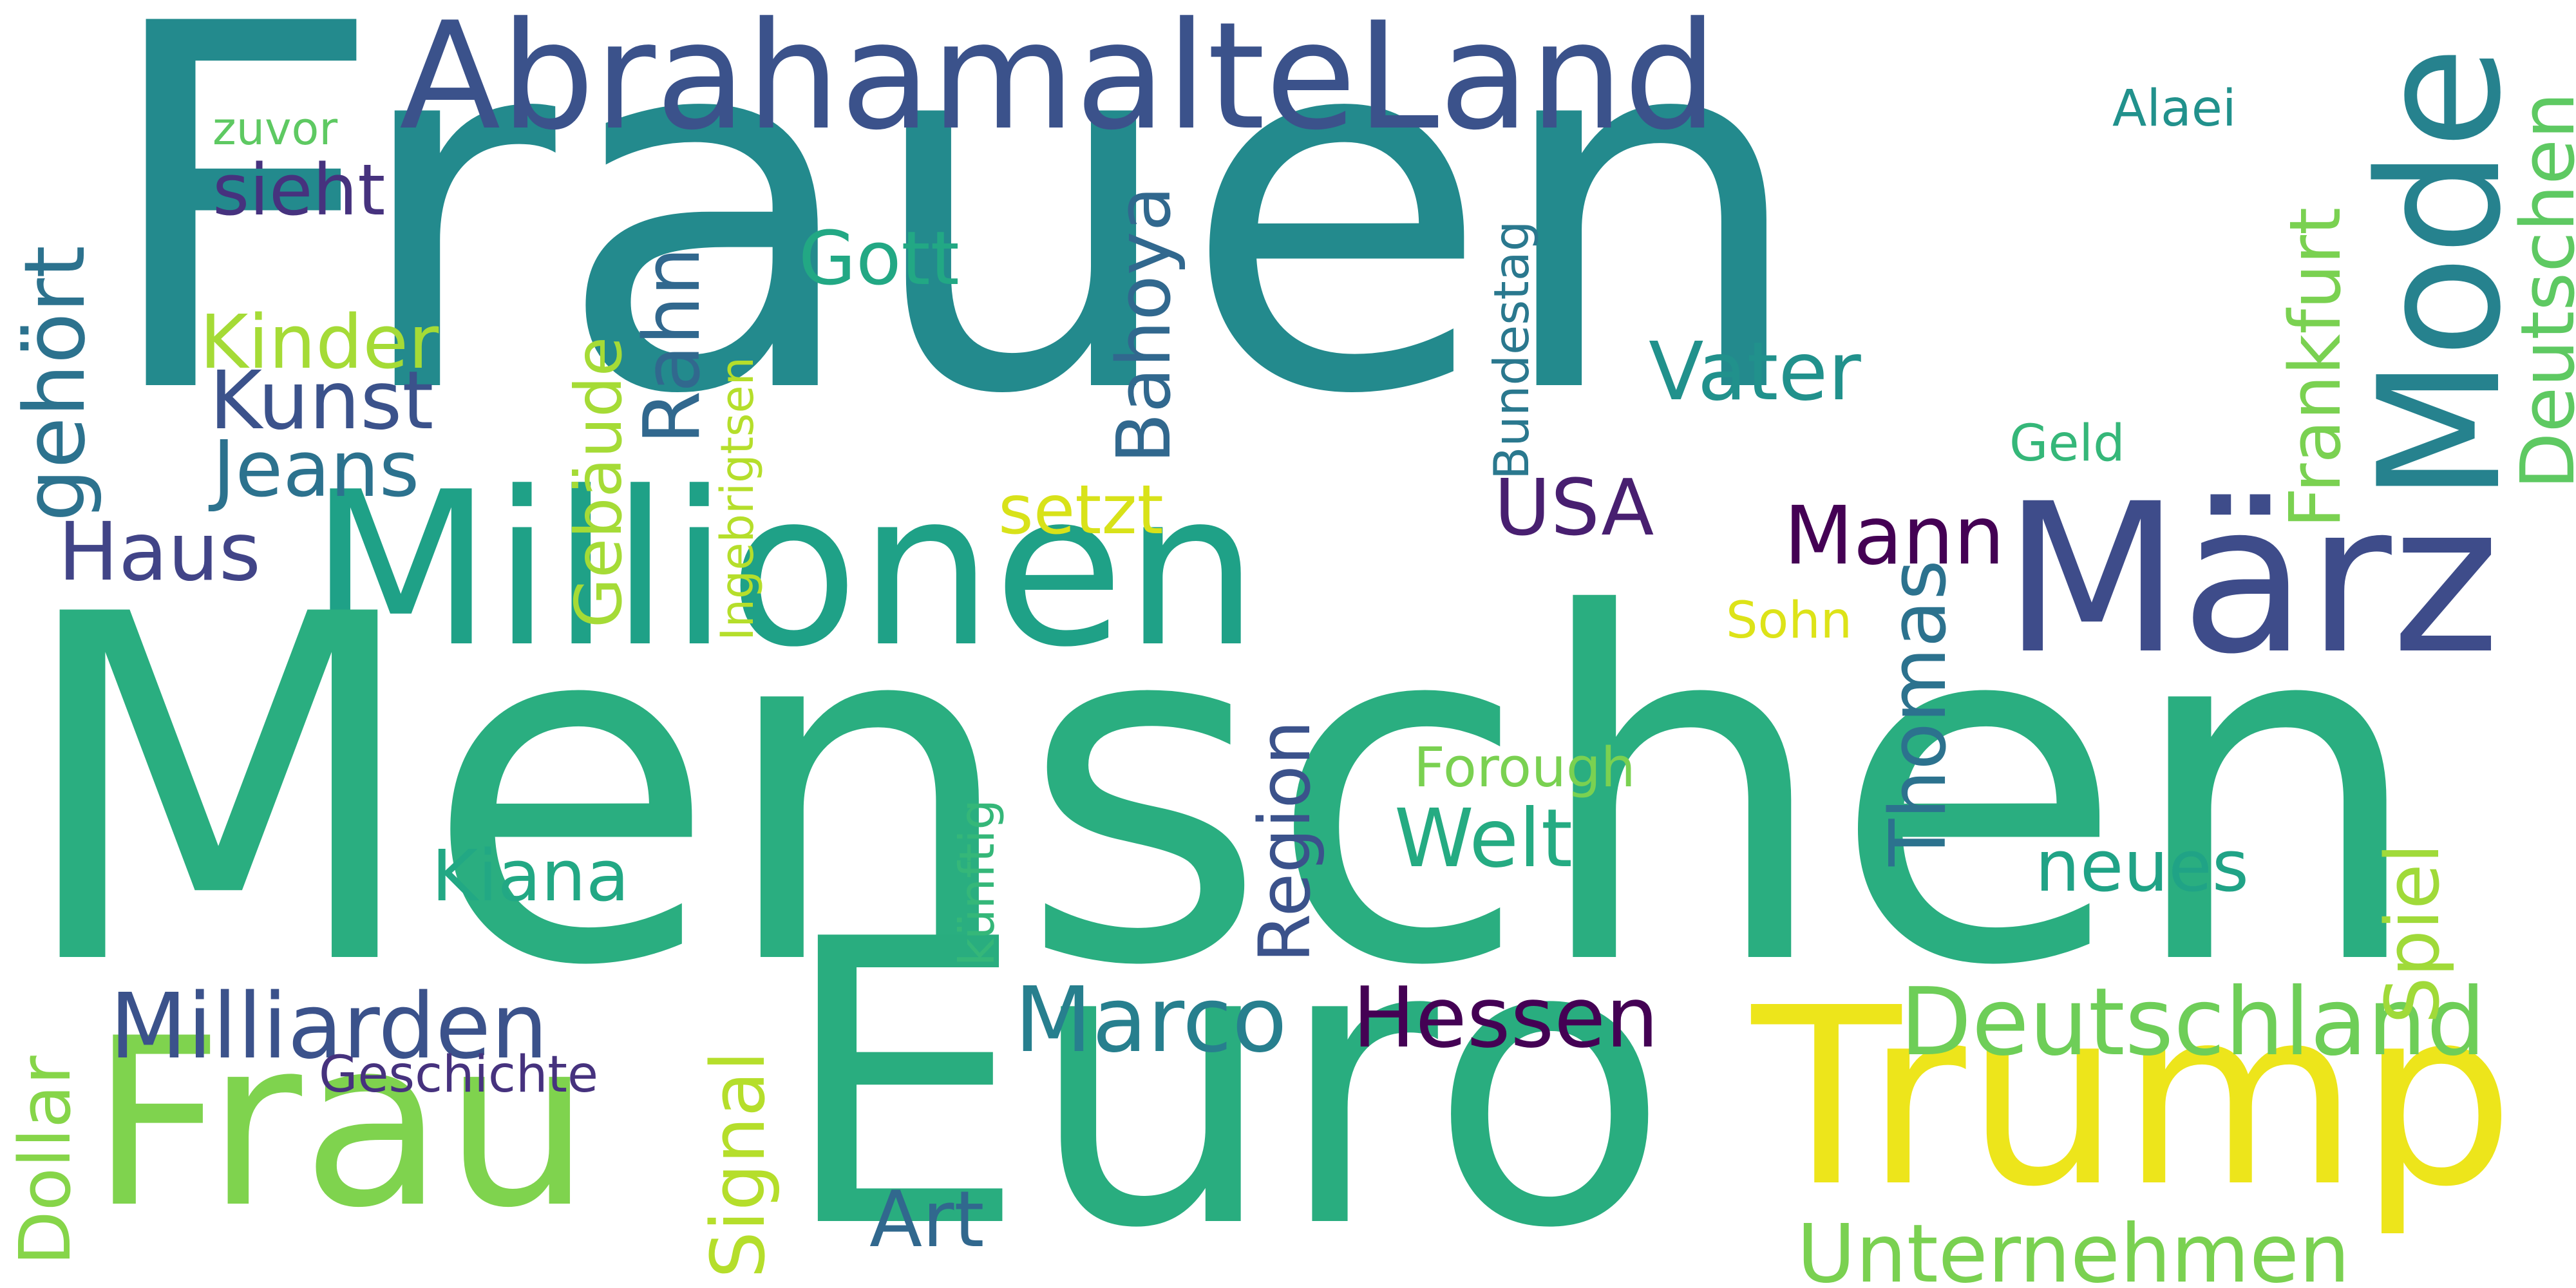 This screenshot has width=2576, height=1288. Describe the element at coordinates (1144, 325) in the screenshot. I see `word-bahoya: Bahoya` at that location.